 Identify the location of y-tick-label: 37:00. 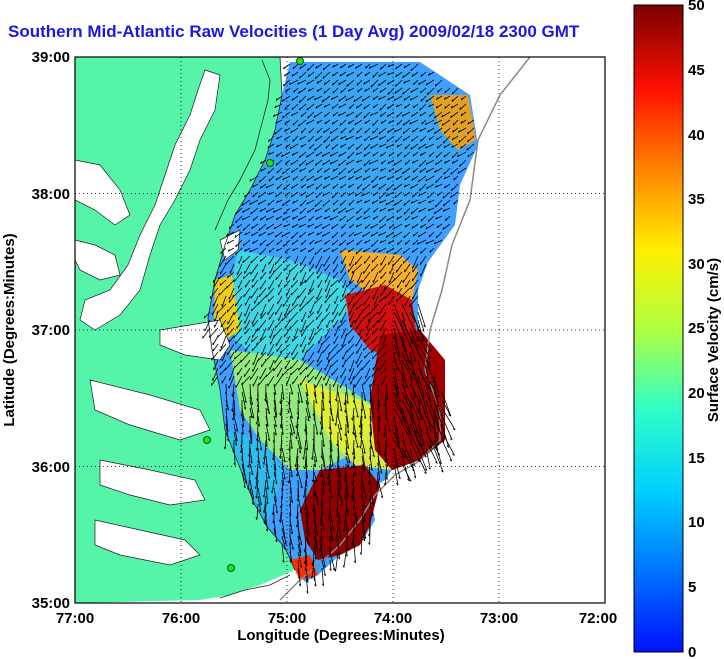
(51, 330).